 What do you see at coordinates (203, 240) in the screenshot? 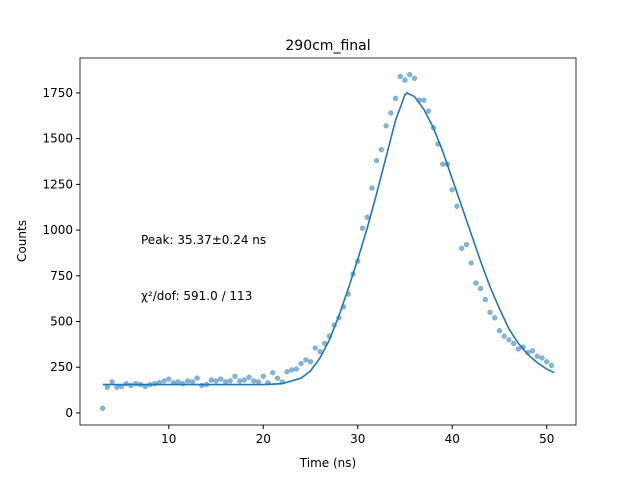
I see `annotation: Peak: 35.37±0.24 ns` at bounding box center [203, 240].